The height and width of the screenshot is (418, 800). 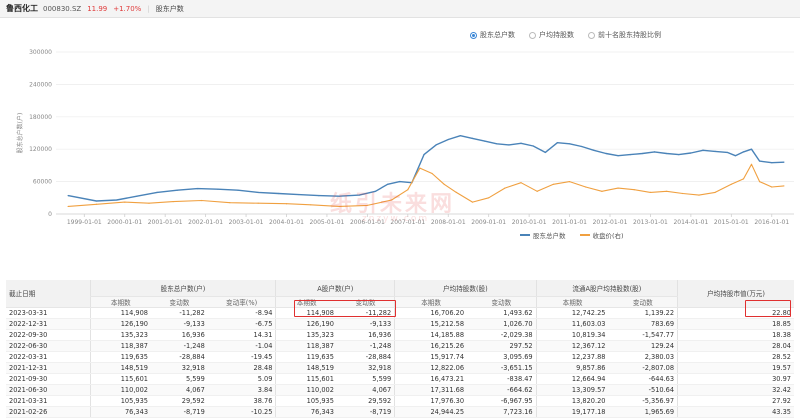 I want to click on col-group-total: 股东总户数(户), so click(x=182, y=288).